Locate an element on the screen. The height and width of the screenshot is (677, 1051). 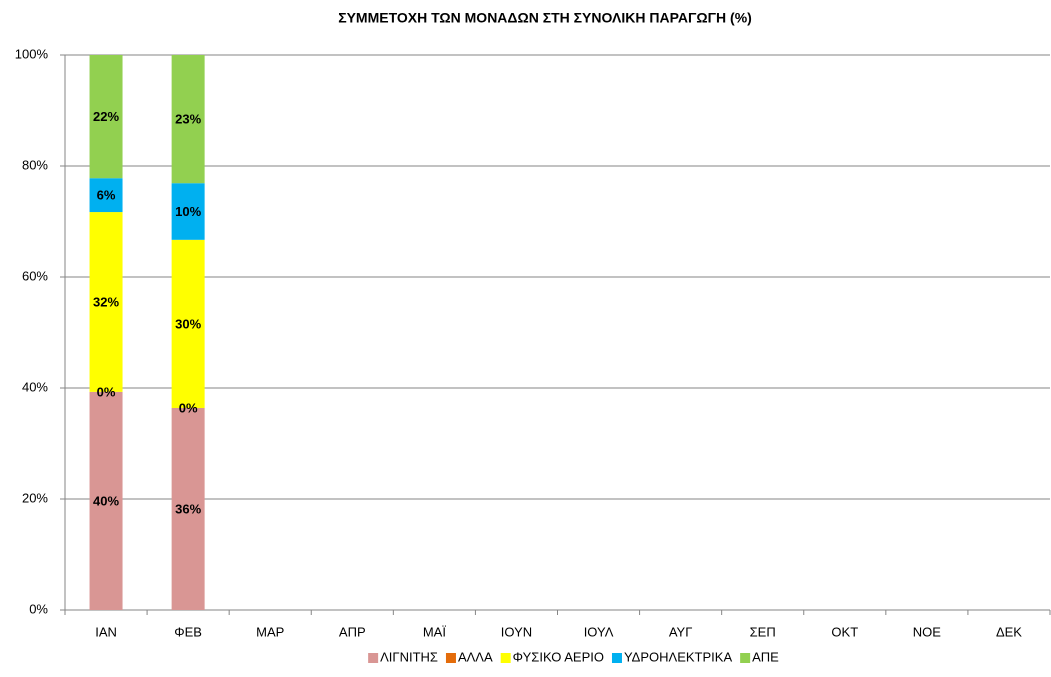
legend-label: ΥΔΡΟΗΛΕΚΤΡΙΚΑ is located at coordinates (678, 656).